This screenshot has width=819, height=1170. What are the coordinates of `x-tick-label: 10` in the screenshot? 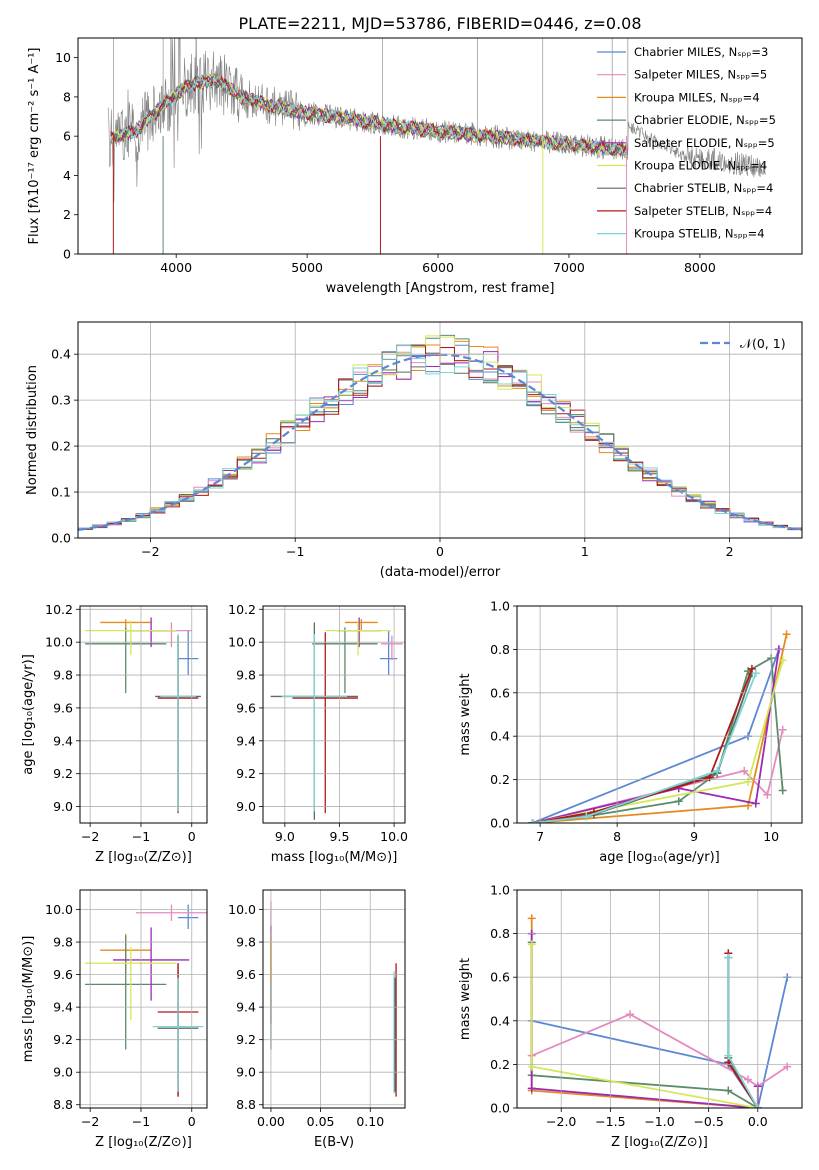 It's located at (771, 836).